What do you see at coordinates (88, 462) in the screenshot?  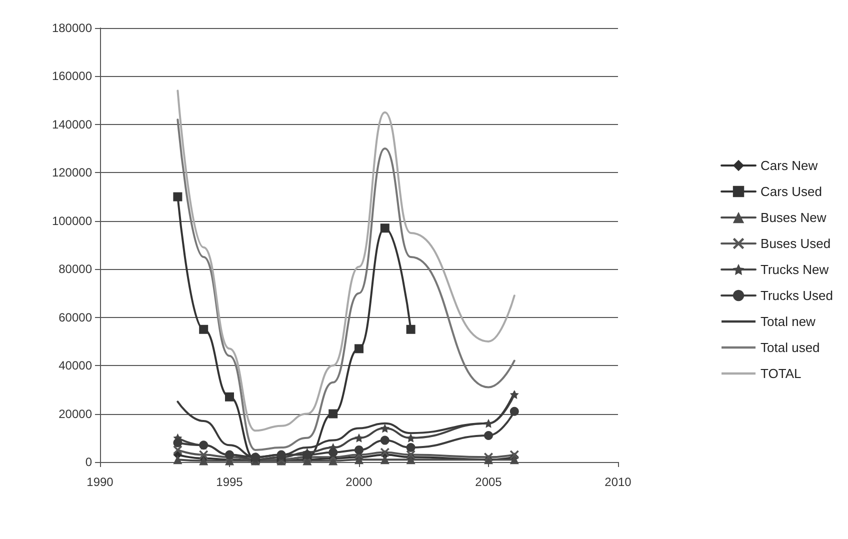 I see `y-tick-label: 0` at bounding box center [88, 462].